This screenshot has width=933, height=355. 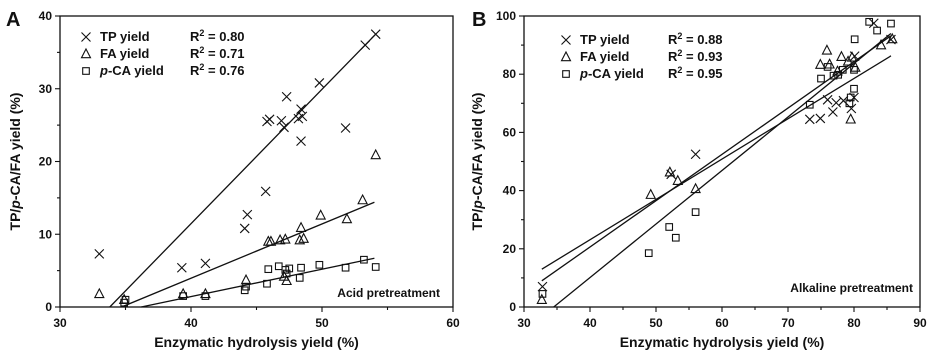 I want to click on fa-yield-series, so click(x=237, y=228).